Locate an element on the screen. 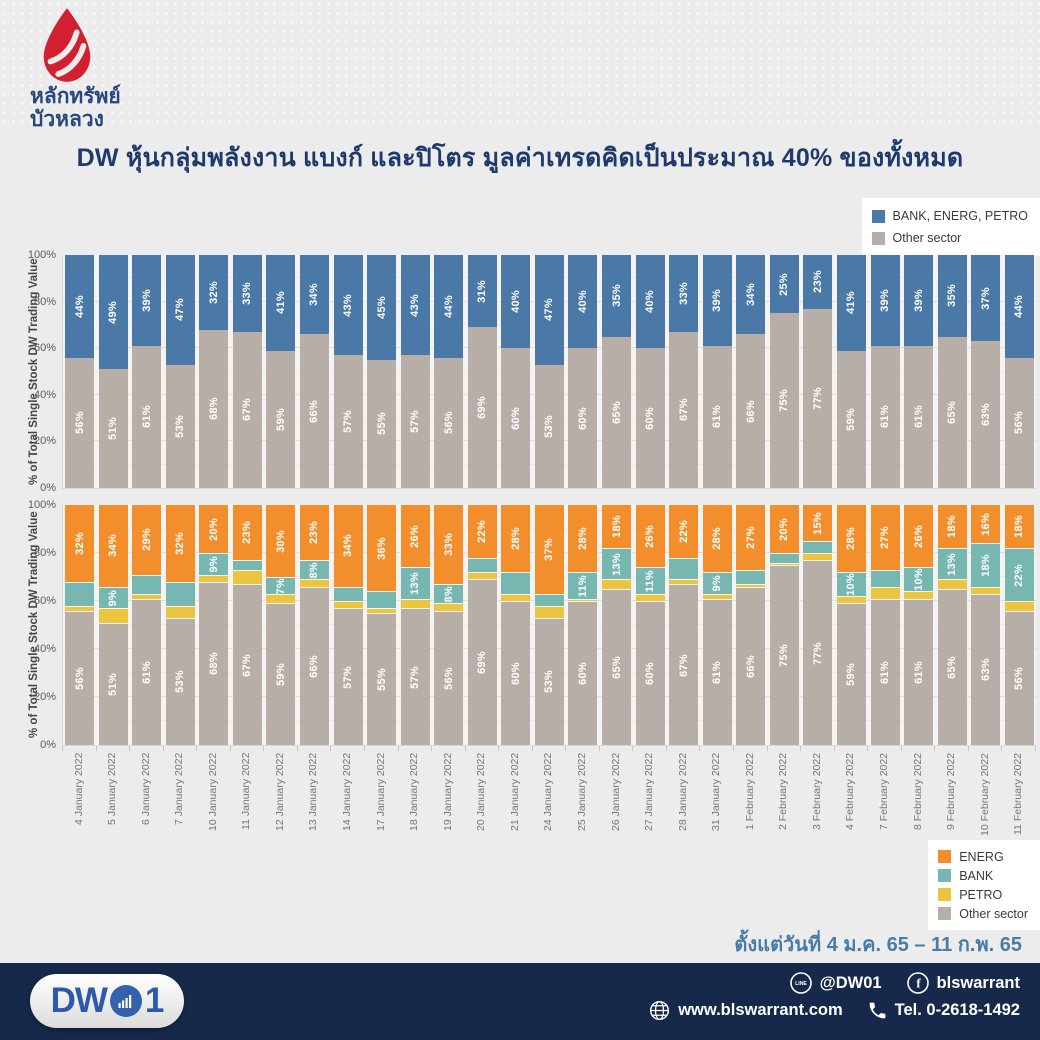 The image size is (1040, 1040). bar-segment-energ: 28% is located at coordinates (583, 539).